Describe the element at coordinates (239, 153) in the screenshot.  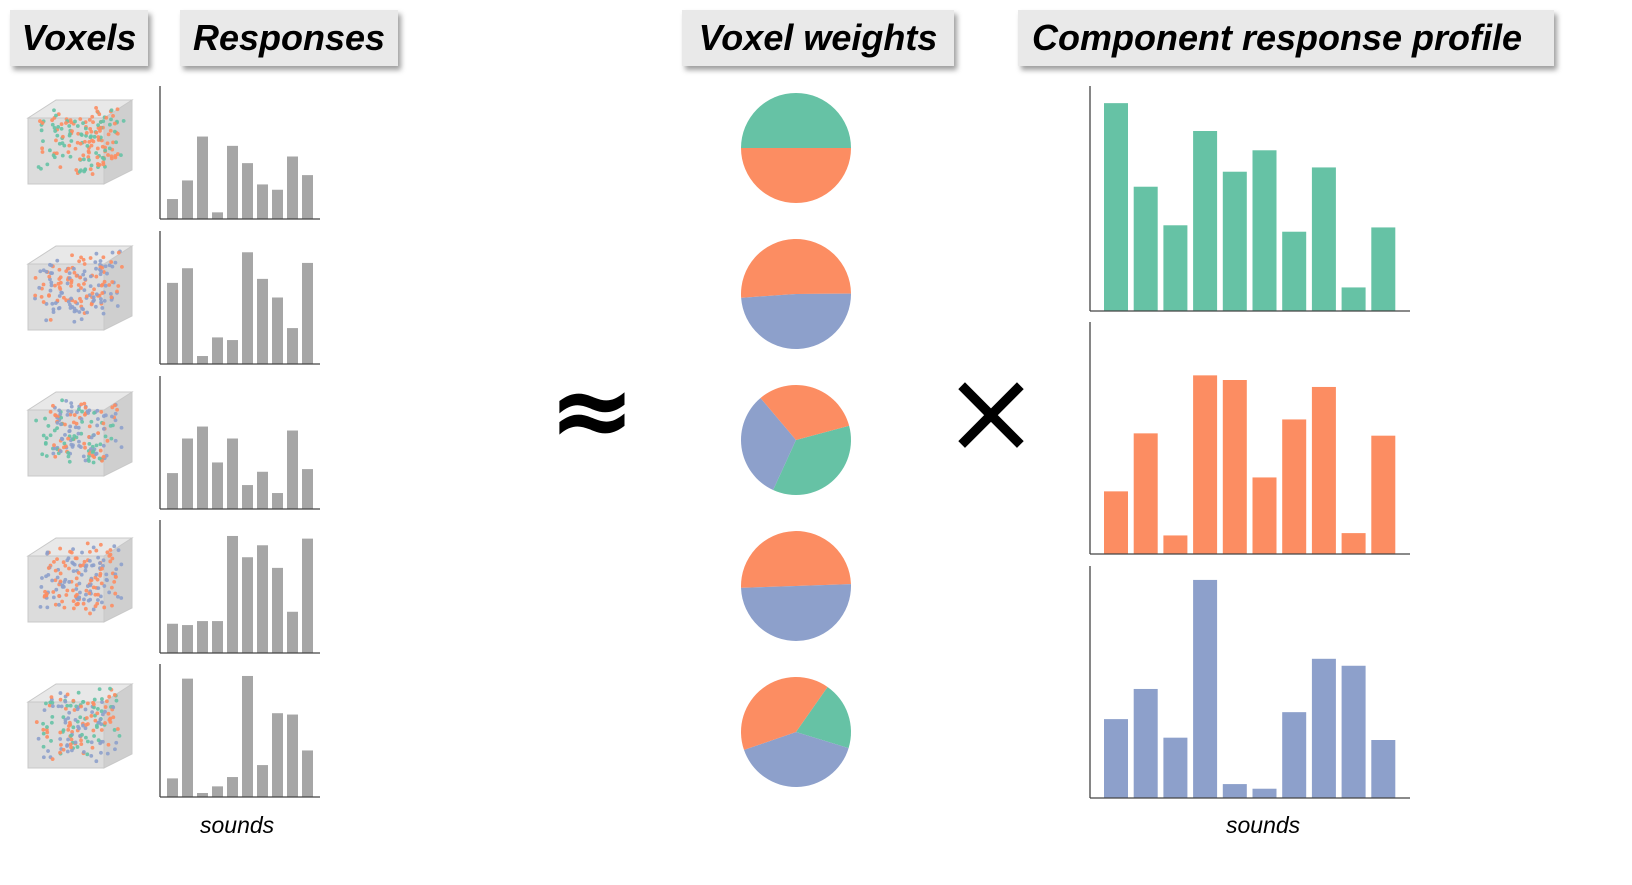
I see `response-1-chart` at that location.